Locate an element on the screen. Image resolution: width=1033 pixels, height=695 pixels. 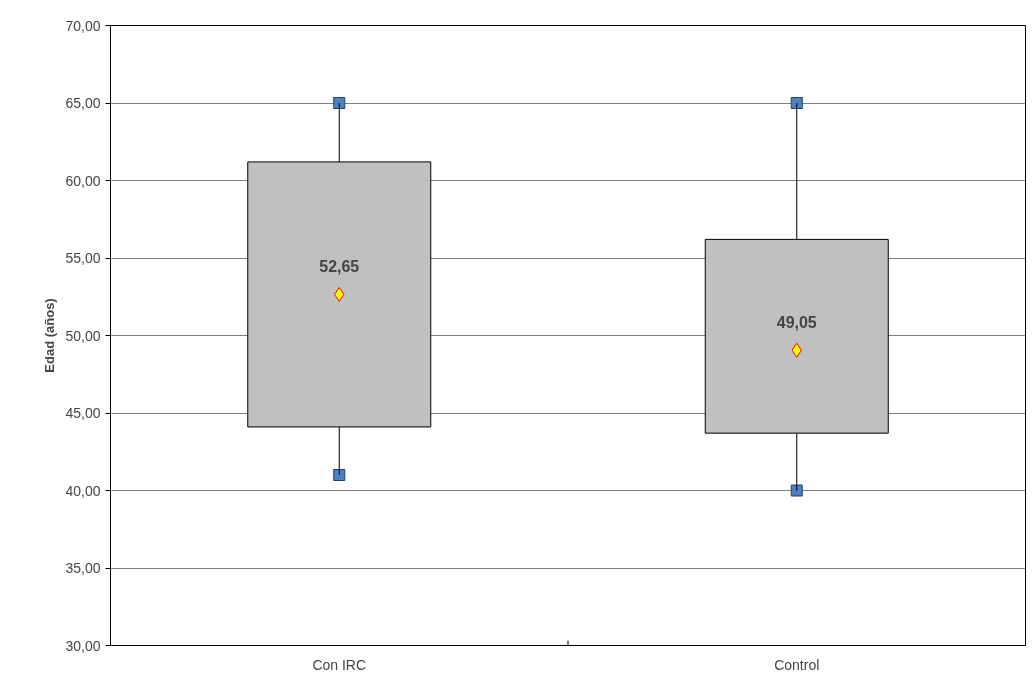
y-tick-label: 35,00 is located at coordinates (83, 568).